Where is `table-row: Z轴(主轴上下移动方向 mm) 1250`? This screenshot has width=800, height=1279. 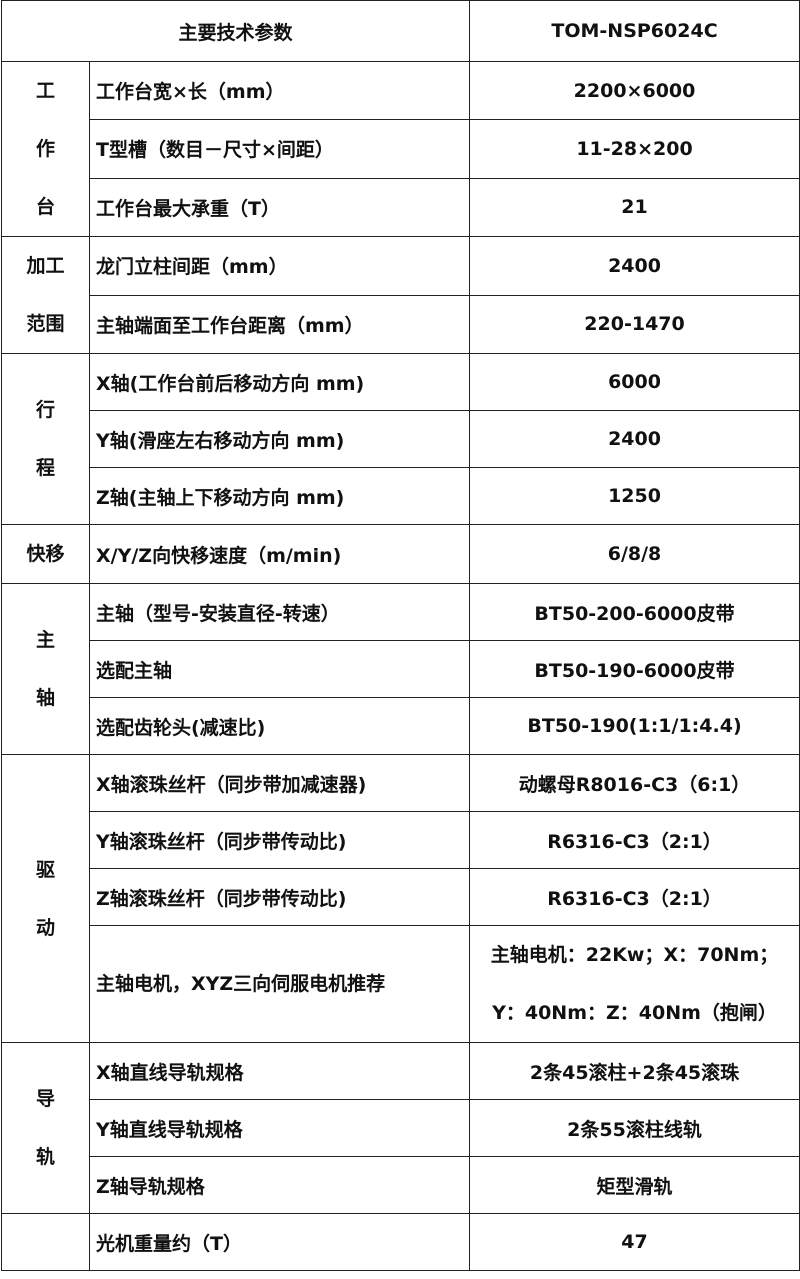
table-row: Z轴(主轴上下移动方向 mm) 1250 is located at coordinates (401, 496).